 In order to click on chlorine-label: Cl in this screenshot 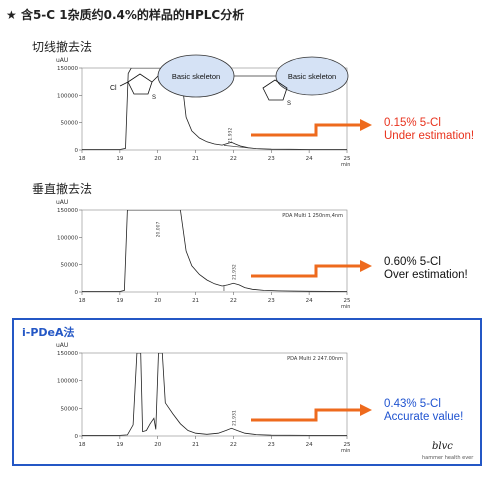, I will do `click(113, 88)`.